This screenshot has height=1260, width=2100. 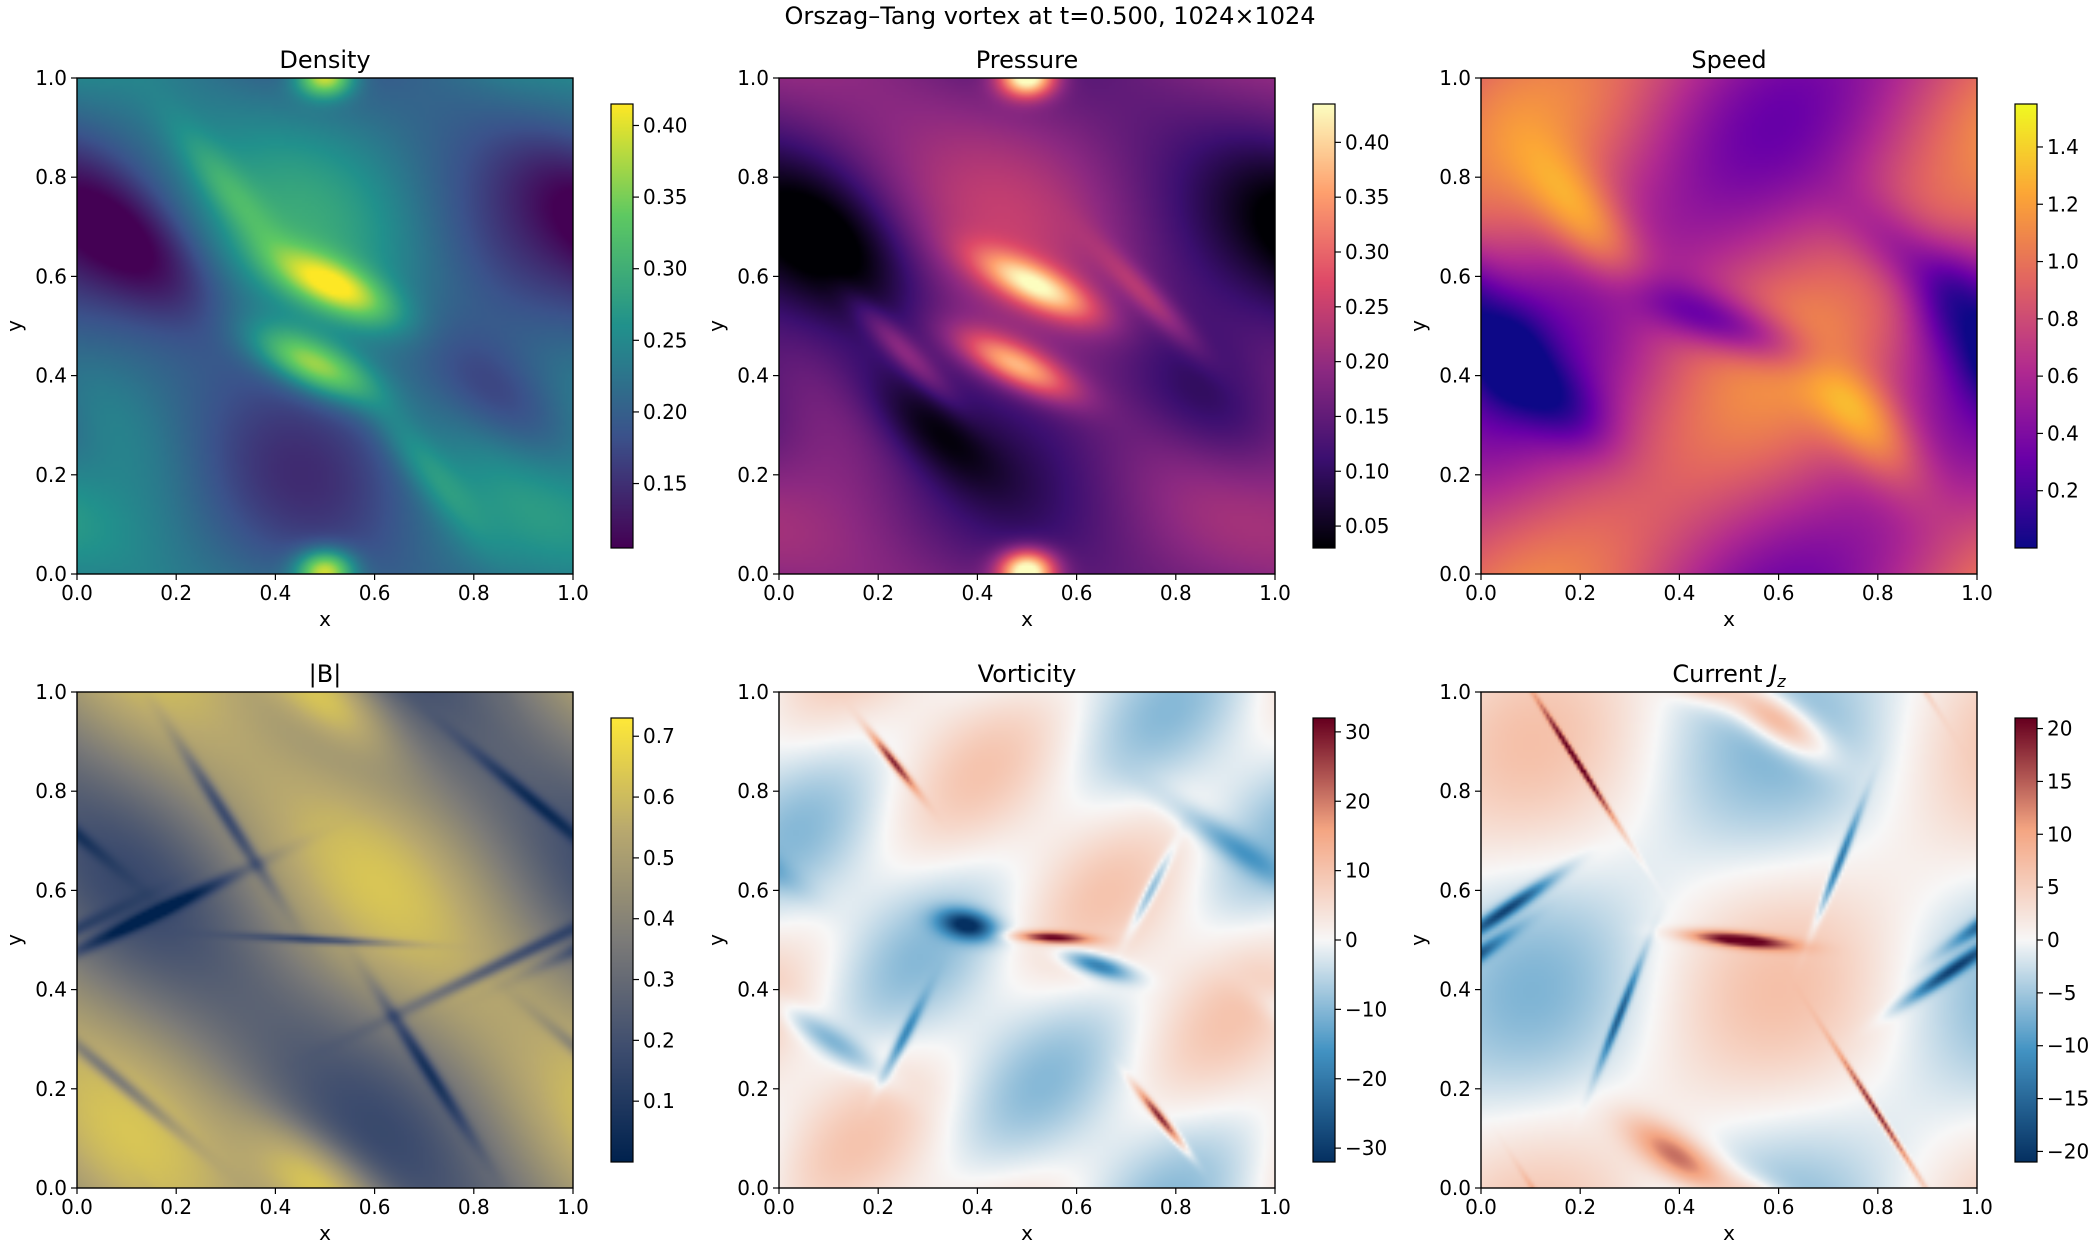 What do you see at coordinates (2063, 319) in the screenshot?
I see `colorbar-tick-label: 0.8` at bounding box center [2063, 319].